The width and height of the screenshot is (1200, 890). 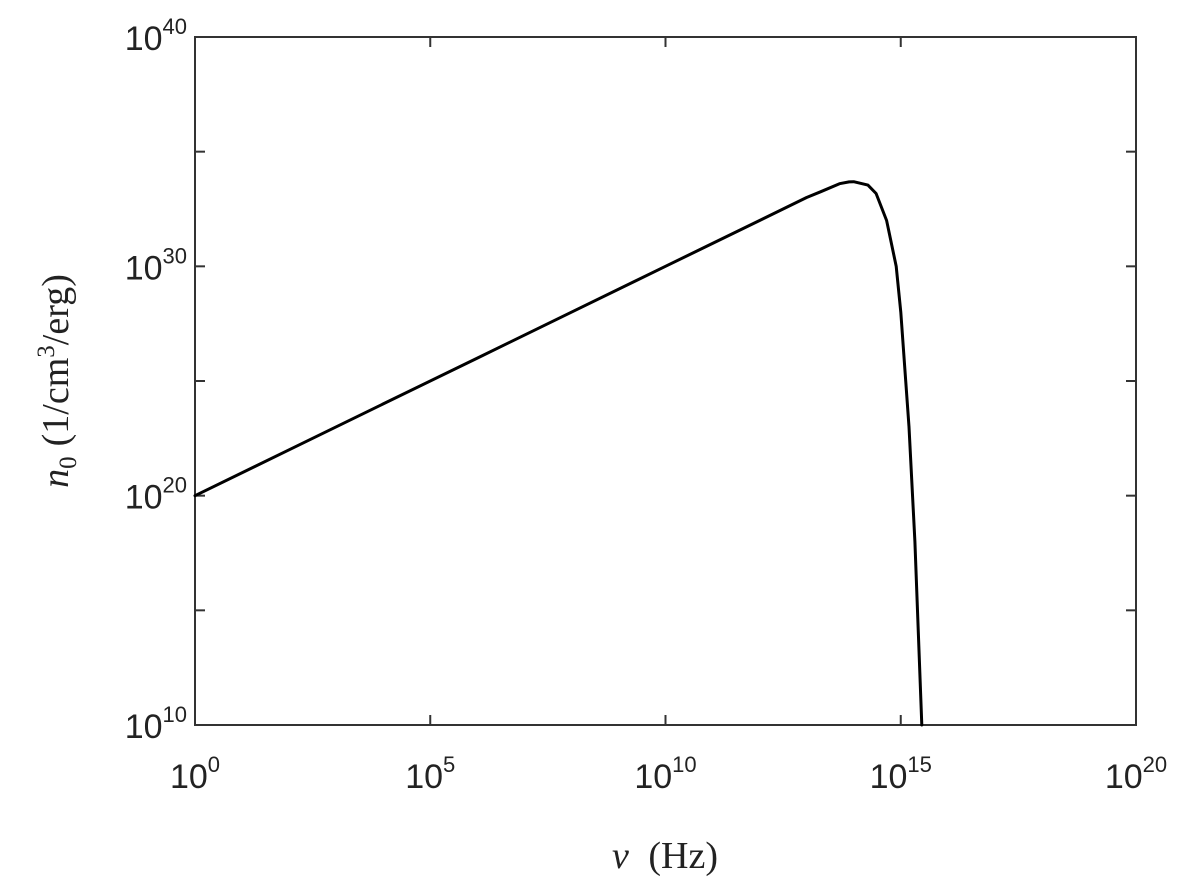 I want to click on y-tick-labels: 1010 1020 1030 1040, so click(x=156, y=380).